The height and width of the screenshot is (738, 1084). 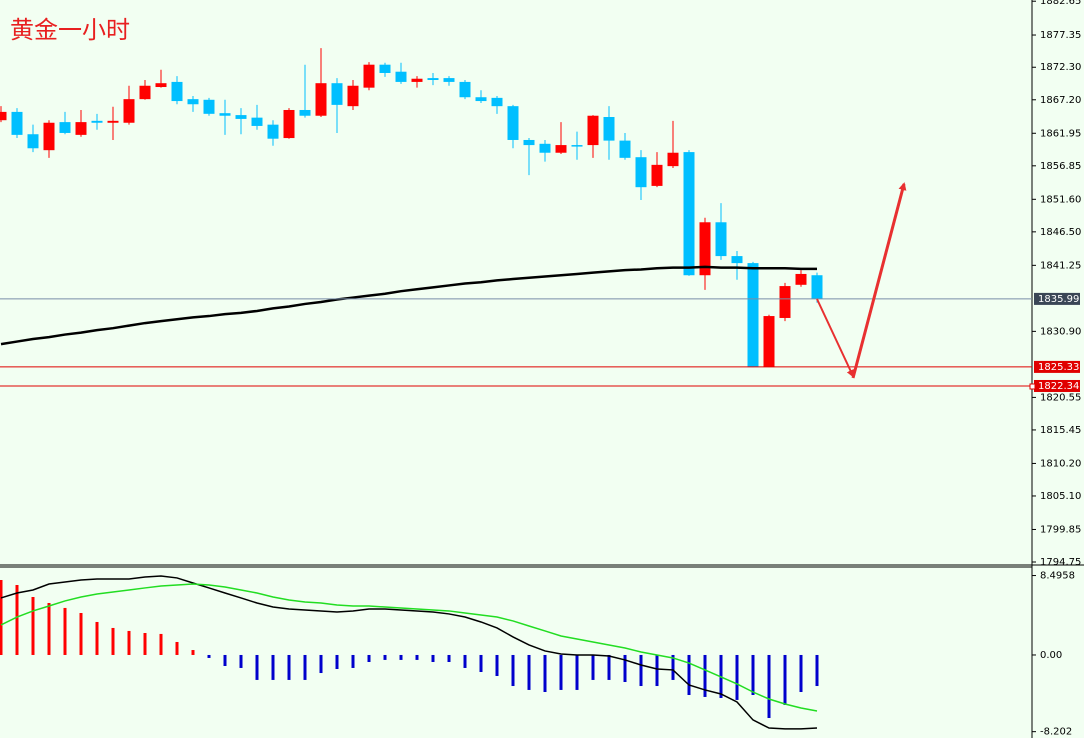 What do you see at coordinates (1060, 133) in the screenshot?
I see `y-tick-label: 1861.95` at bounding box center [1060, 133].